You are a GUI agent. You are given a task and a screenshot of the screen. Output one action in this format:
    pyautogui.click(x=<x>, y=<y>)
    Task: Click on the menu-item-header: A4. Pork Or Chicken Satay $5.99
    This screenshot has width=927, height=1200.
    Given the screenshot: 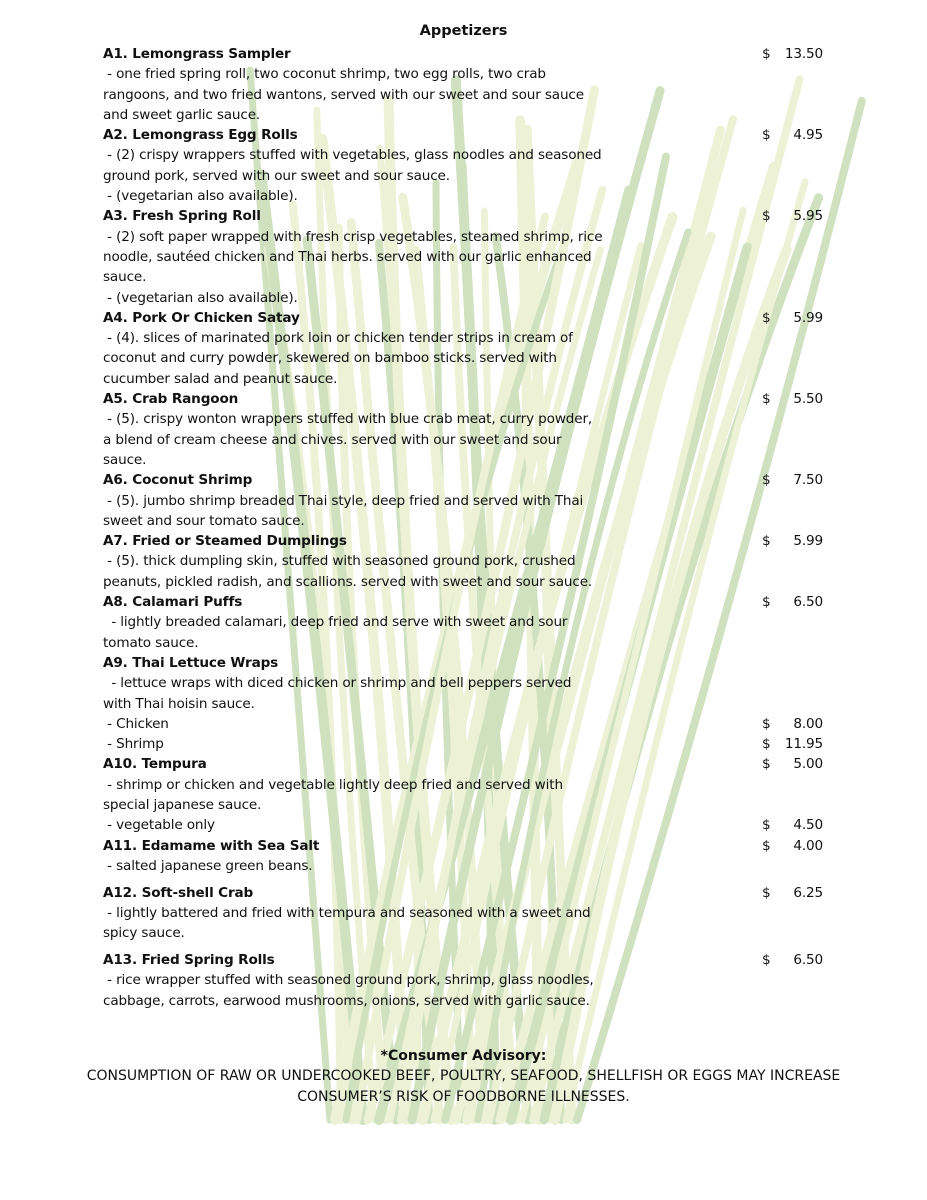 What is the action you would take?
    pyautogui.click(x=468, y=318)
    